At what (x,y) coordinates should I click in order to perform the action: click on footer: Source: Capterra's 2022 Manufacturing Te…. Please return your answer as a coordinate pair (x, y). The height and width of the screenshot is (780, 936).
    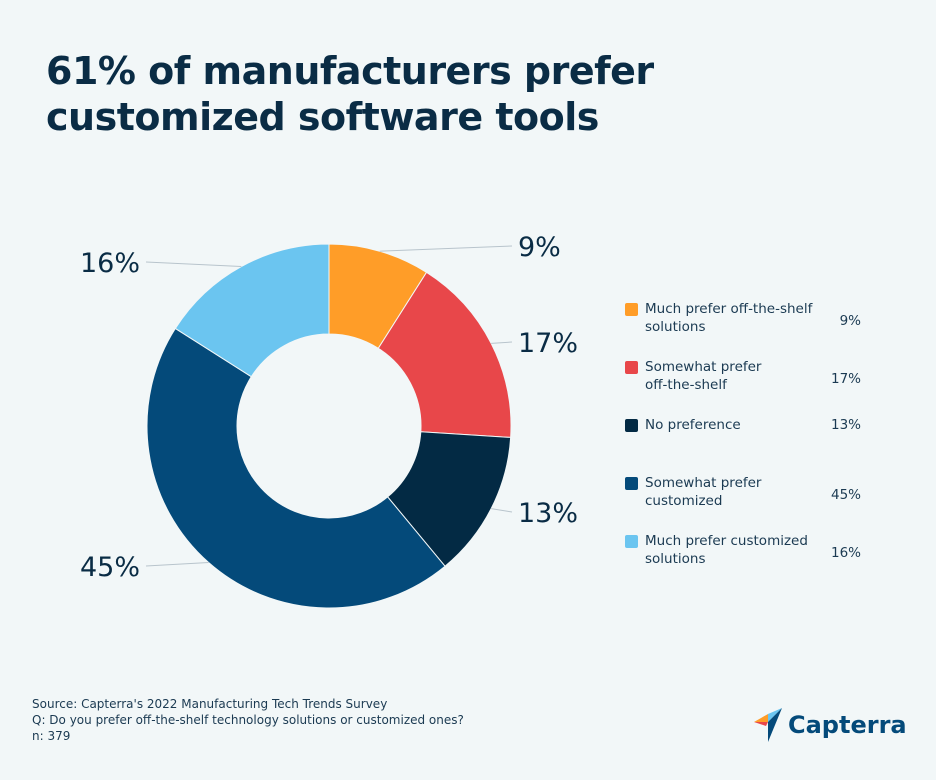
    Looking at the image, I should click on (248, 720).